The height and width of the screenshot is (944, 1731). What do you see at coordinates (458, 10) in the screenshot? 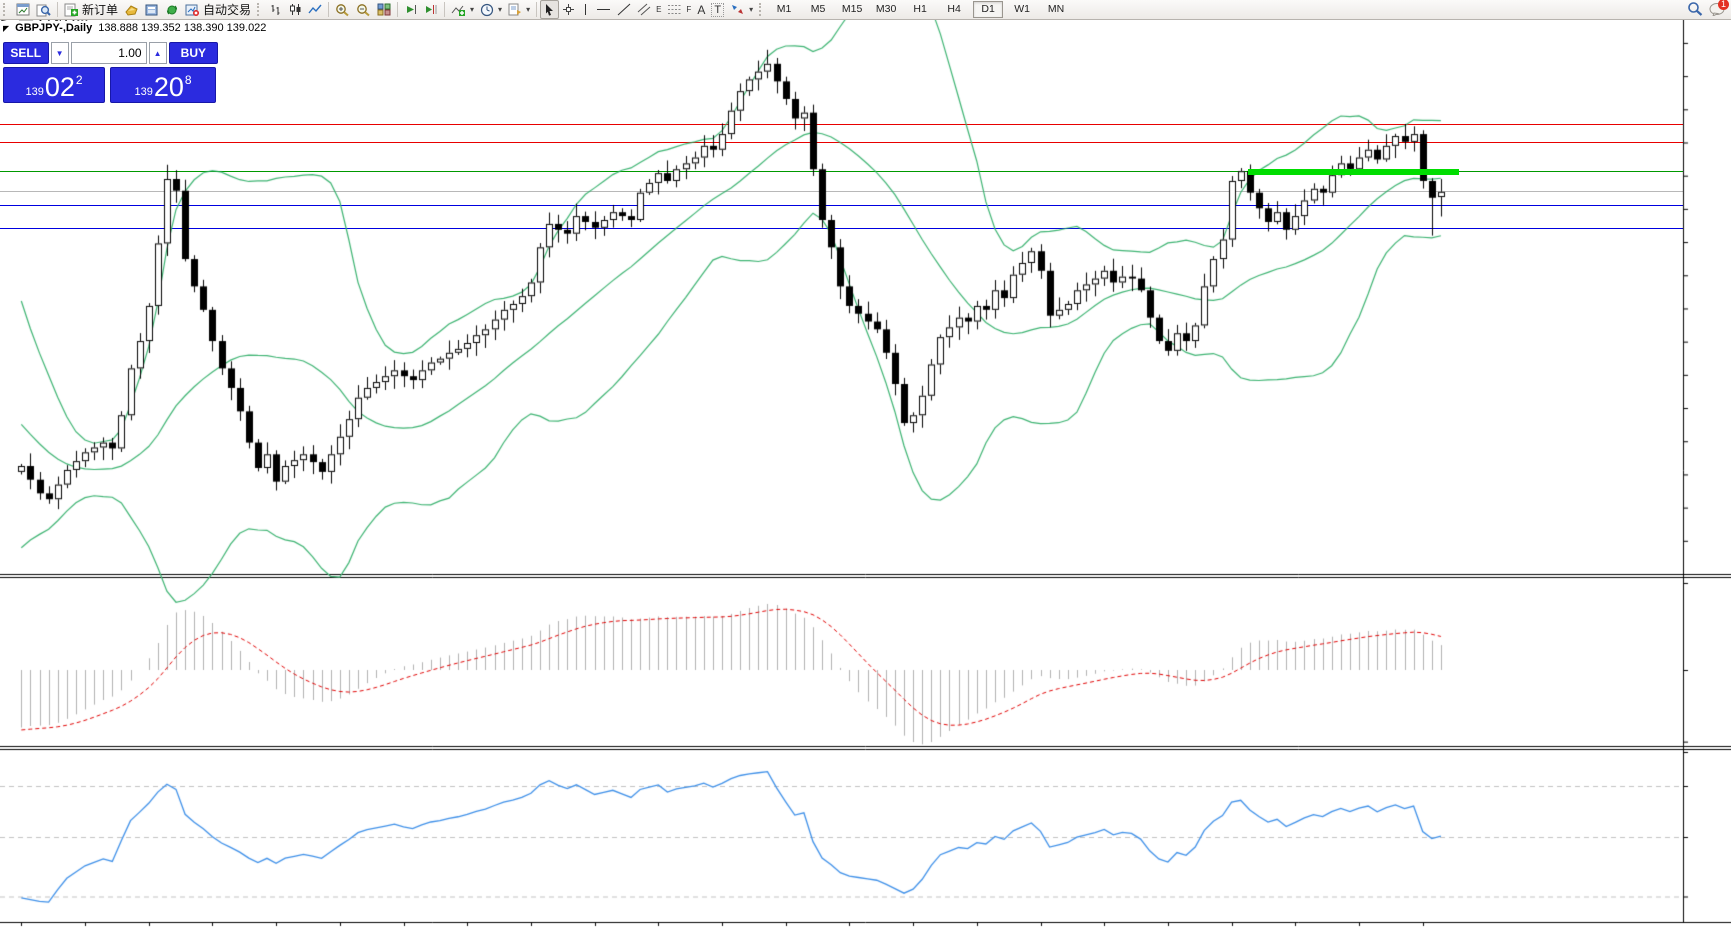
I see `indicators-icon` at bounding box center [458, 10].